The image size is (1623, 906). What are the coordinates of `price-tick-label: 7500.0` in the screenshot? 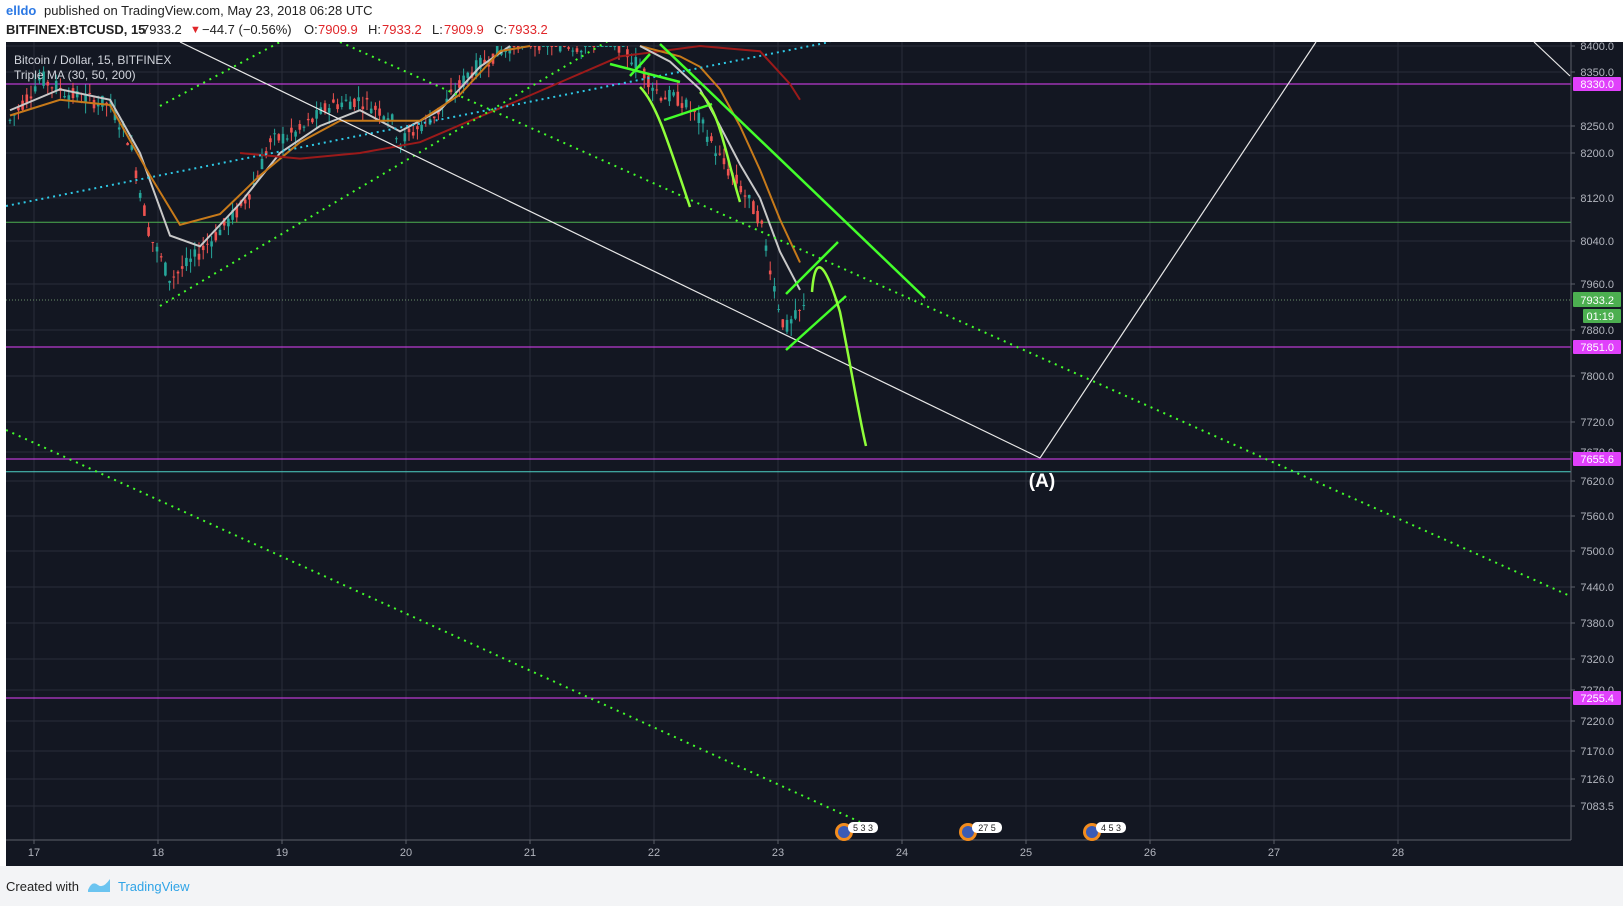 It's located at (1597, 552).